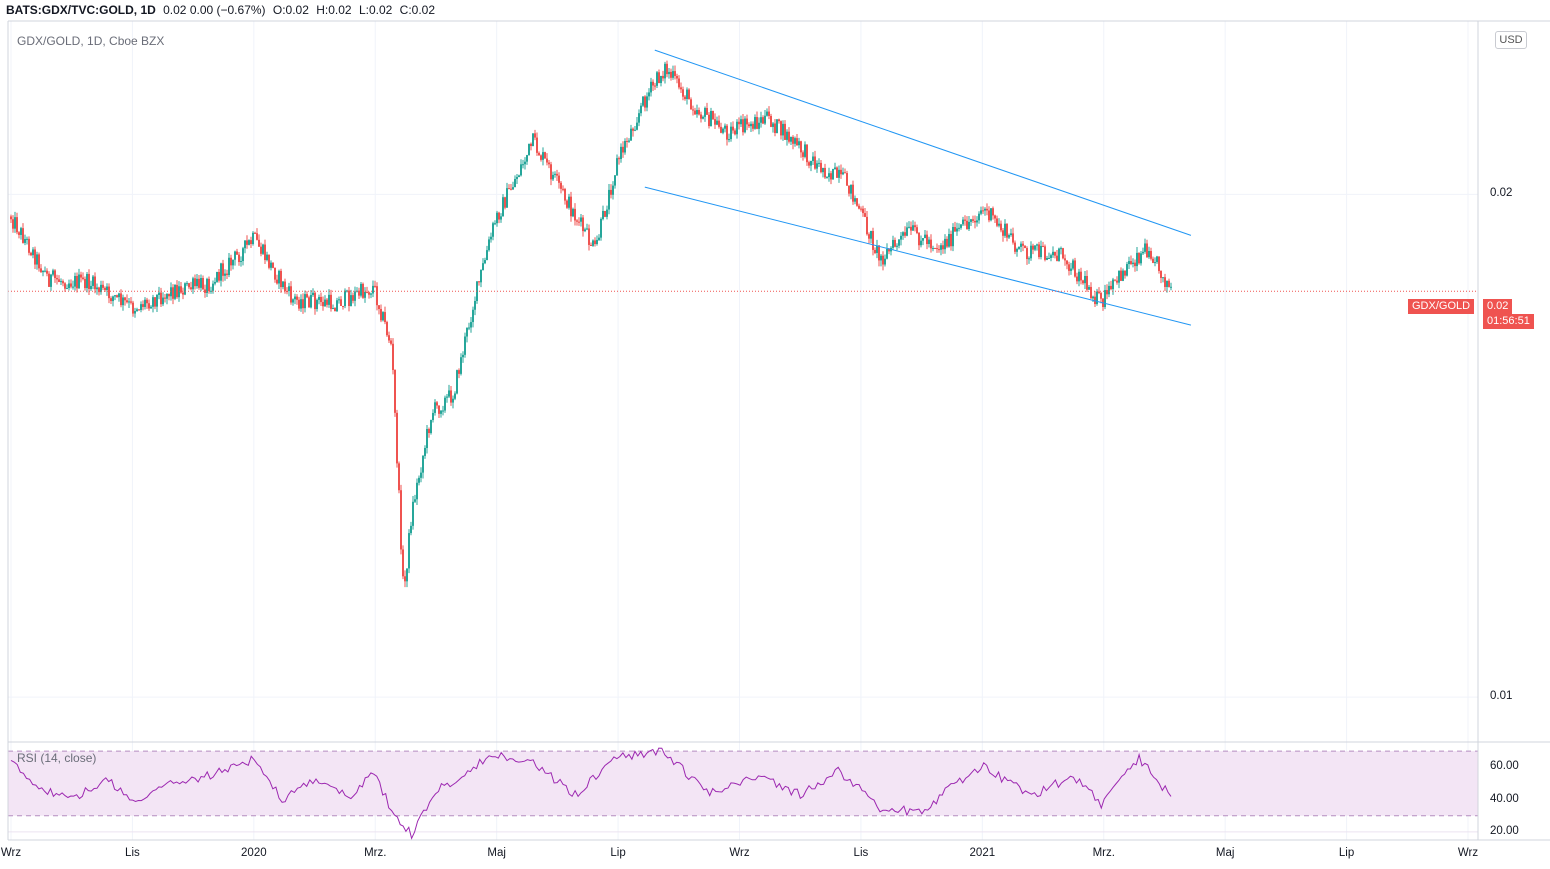 The width and height of the screenshot is (1550, 869). I want to click on time-tick-label: Maj, so click(1225, 853).